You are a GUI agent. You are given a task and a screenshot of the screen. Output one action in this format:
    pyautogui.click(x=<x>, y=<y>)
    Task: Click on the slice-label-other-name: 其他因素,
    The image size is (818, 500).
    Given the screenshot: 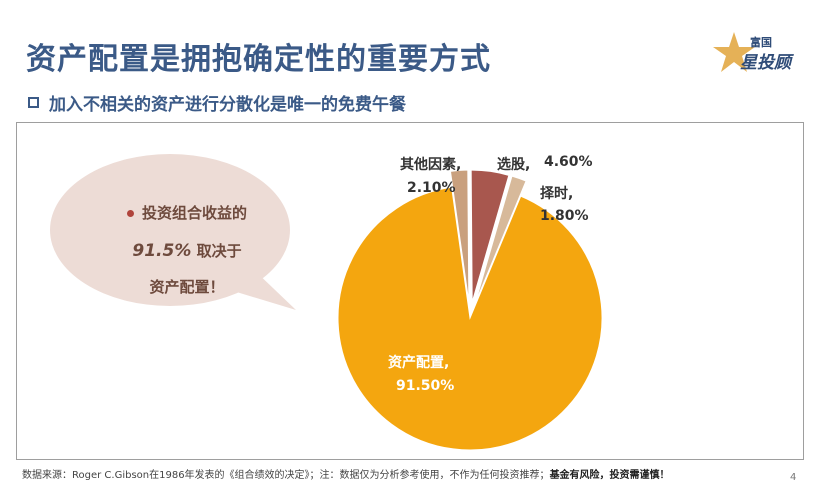 What is the action you would take?
    pyautogui.click(x=431, y=165)
    